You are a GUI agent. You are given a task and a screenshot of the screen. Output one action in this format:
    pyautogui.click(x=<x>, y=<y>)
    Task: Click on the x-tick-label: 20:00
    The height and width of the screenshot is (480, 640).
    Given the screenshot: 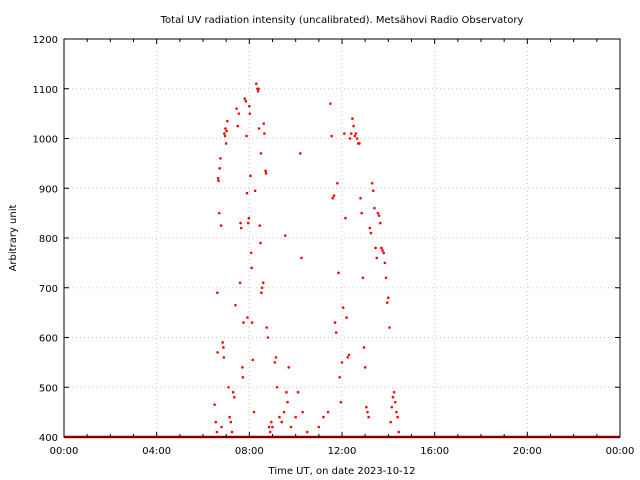 What is the action you would take?
    pyautogui.click(x=527, y=451)
    